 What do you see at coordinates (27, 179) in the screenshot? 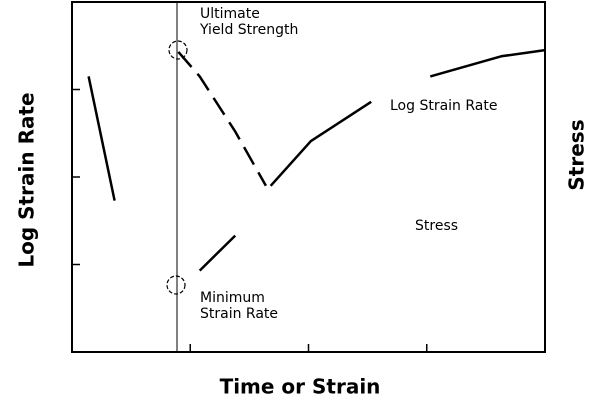
I see `y-axis-label: Log Strain Rate` at bounding box center [27, 179].